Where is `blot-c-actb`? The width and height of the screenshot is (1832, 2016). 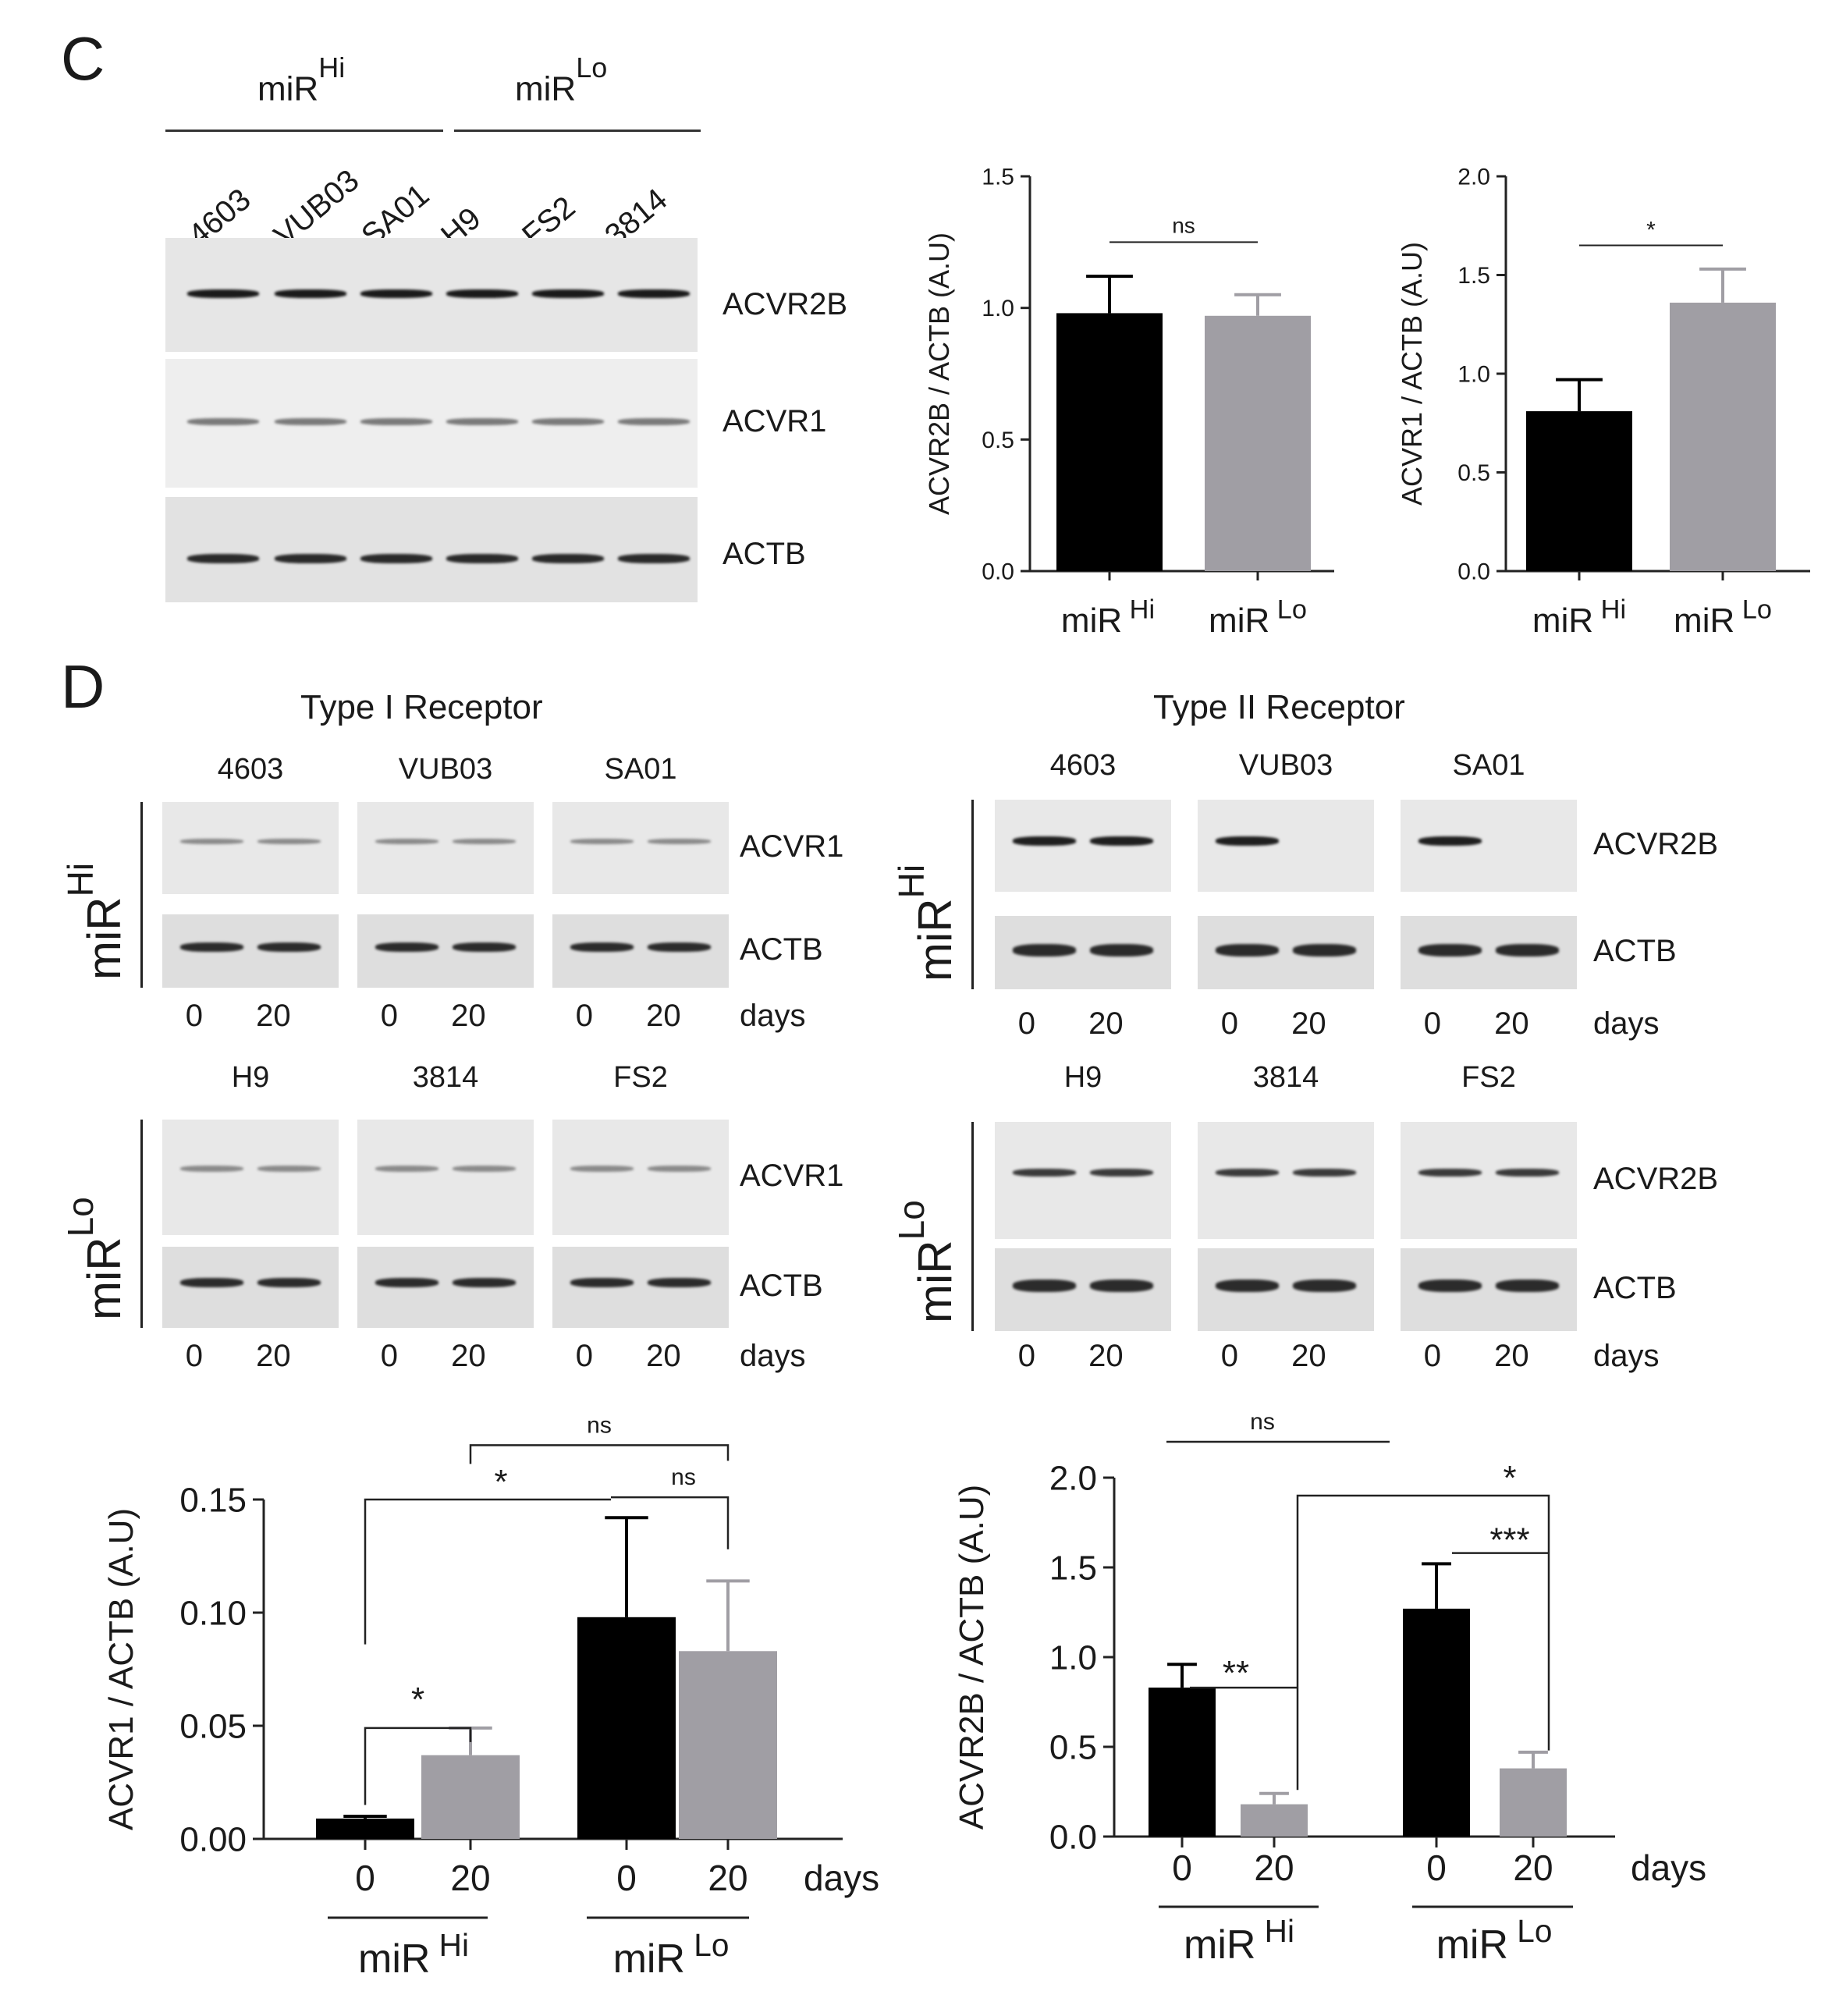
blot-c-actb is located at coordinates (432, 549).